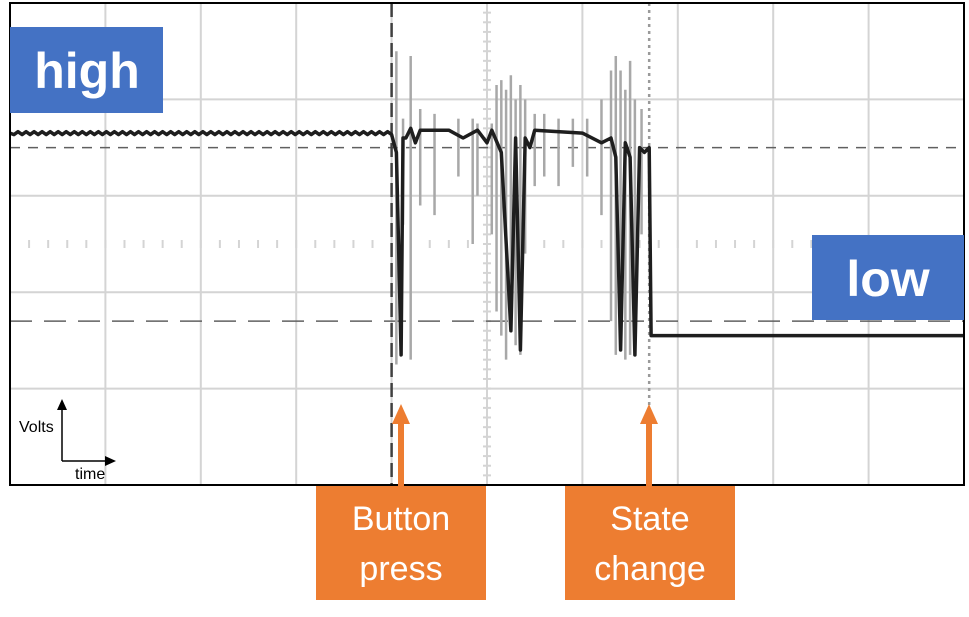 This screenshot has height=617, width=969. What do you see at coordinates (649, 453) in the screenshot?
I see `state-change-arrow-shaft` at bounding box center [649, 453].